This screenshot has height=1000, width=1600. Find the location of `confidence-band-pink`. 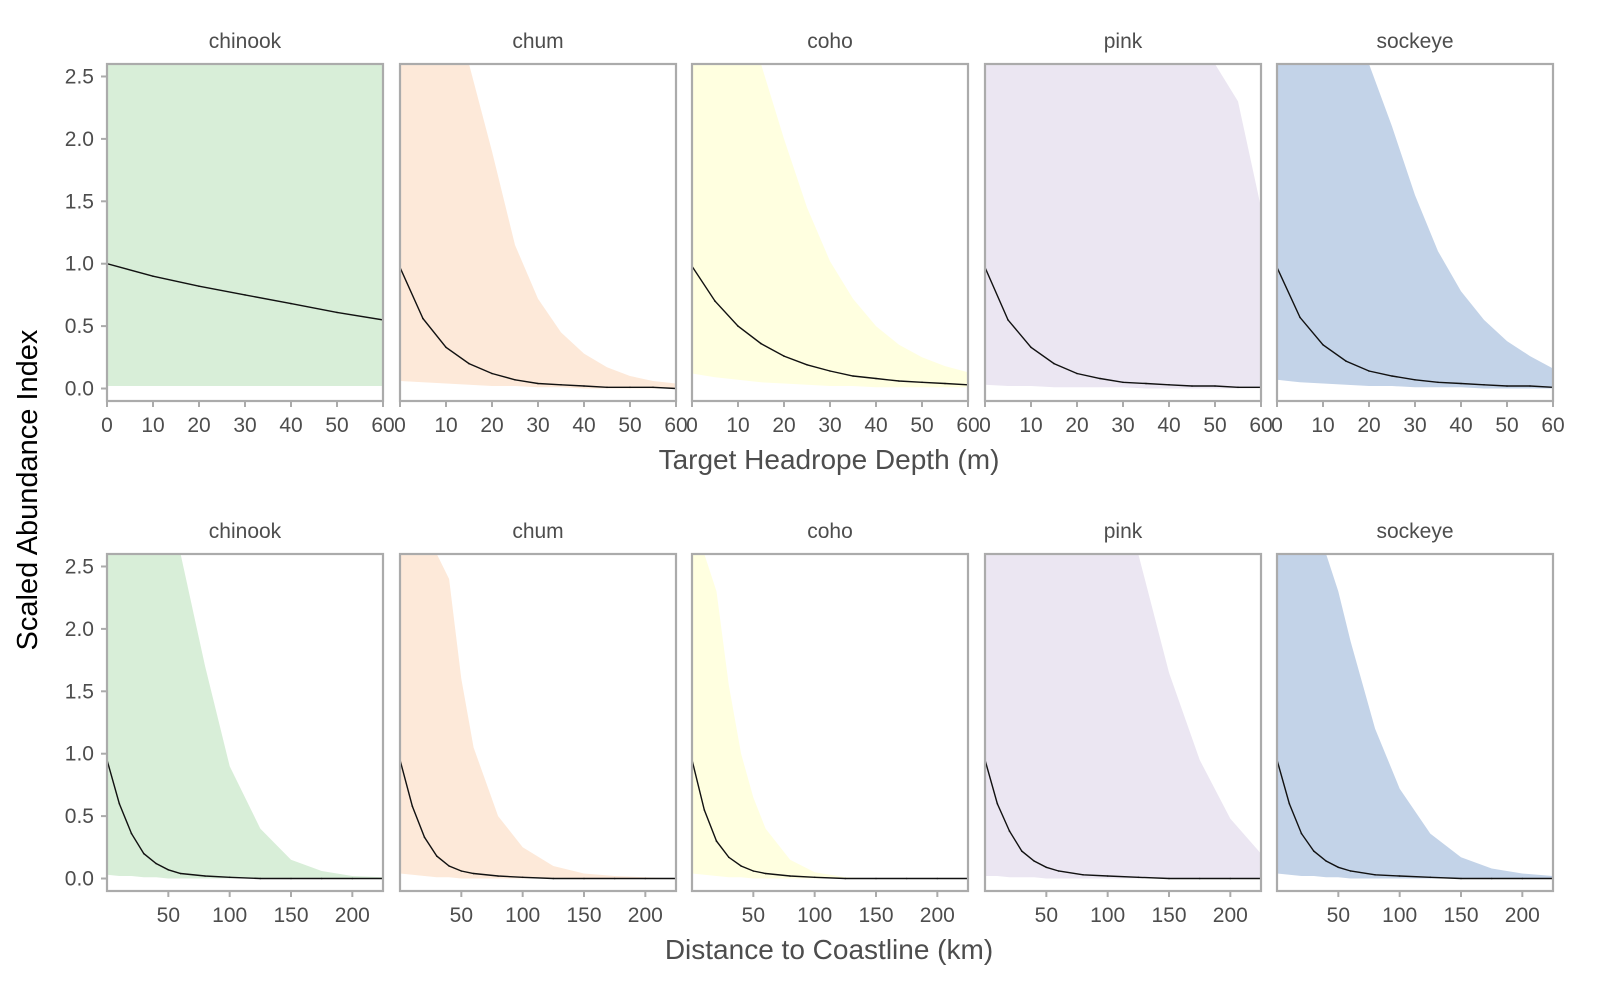

confidence-band-pink is located at coordinates (1123, 226).